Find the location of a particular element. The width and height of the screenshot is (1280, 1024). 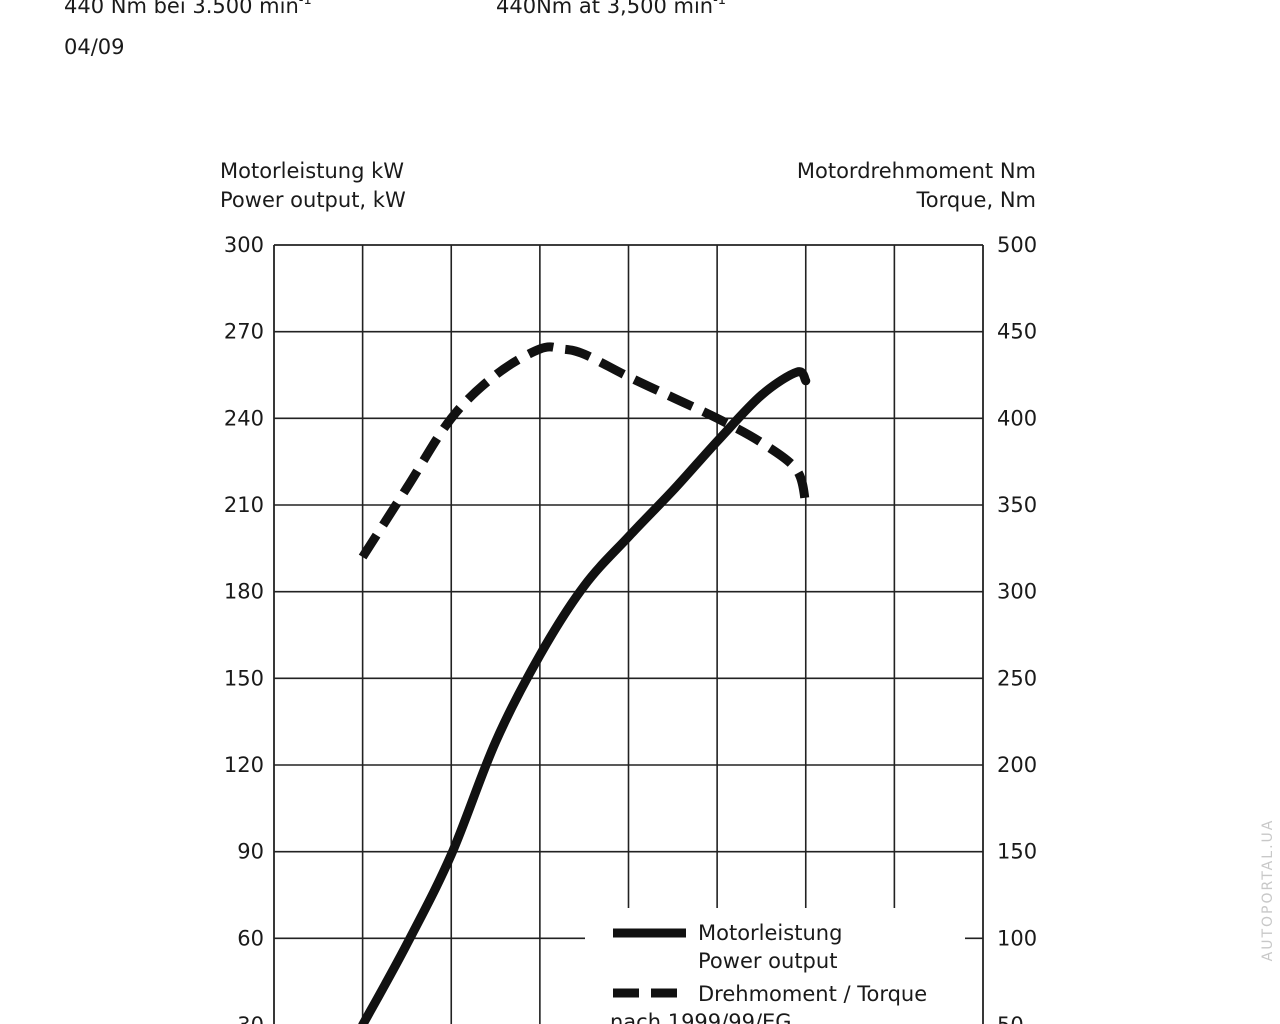

left-axis-tick-label: 90 is located at coordinates (250, 852).